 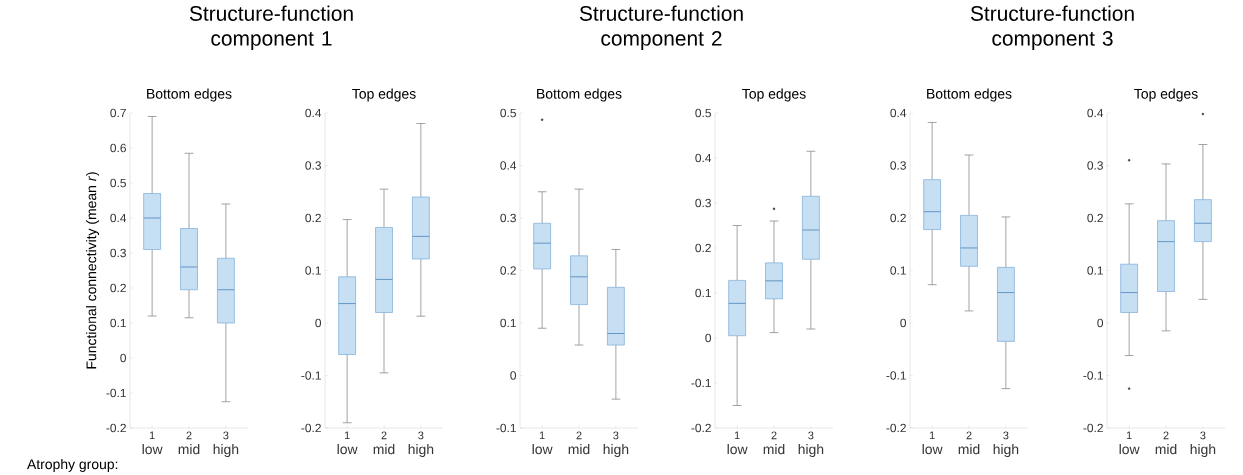 I want to click on y-tick-label: 0.7, so click(x=118, y=113).